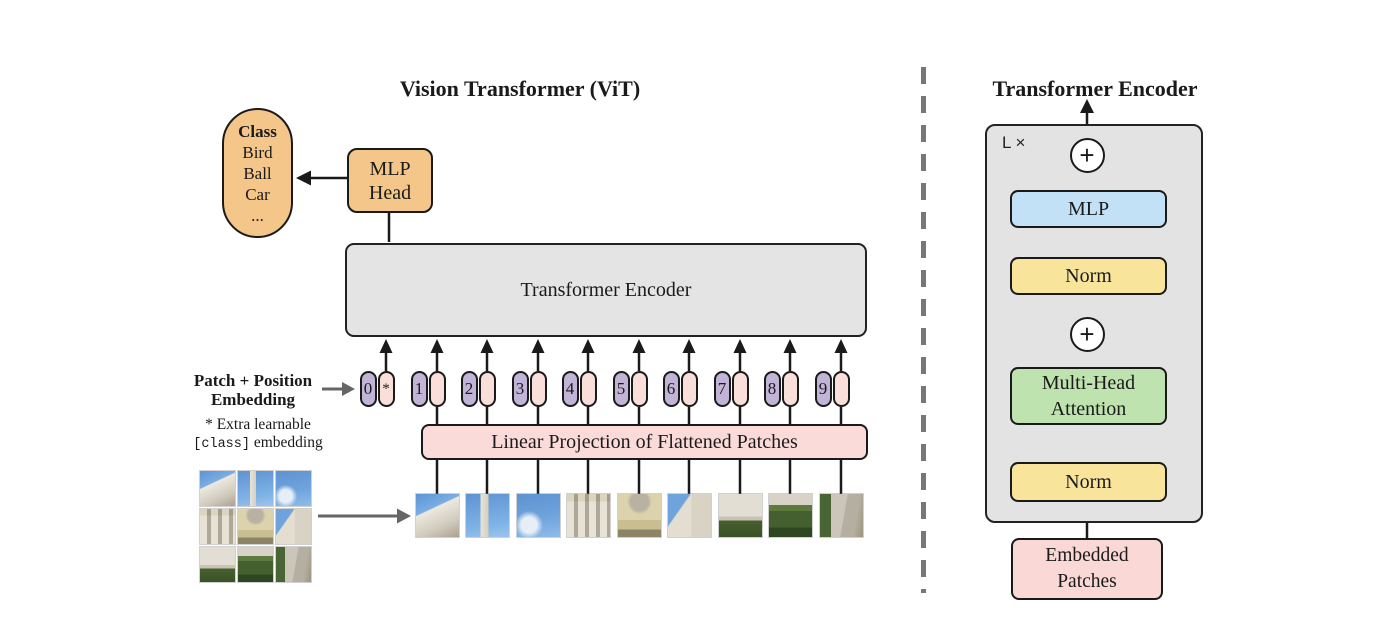  I want to click on towers-sky-patch, so click(487, 515).